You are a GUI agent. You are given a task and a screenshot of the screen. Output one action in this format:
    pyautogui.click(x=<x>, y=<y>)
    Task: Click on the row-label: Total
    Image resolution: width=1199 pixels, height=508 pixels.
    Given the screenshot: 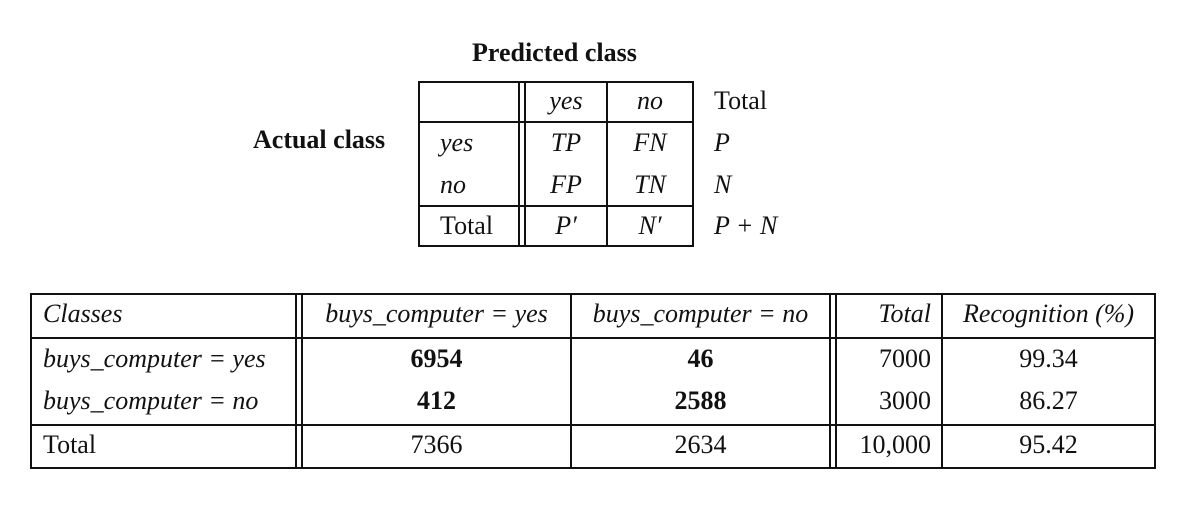 What is the action you would take?
    pyautogui.click(x=70, y=444)
    